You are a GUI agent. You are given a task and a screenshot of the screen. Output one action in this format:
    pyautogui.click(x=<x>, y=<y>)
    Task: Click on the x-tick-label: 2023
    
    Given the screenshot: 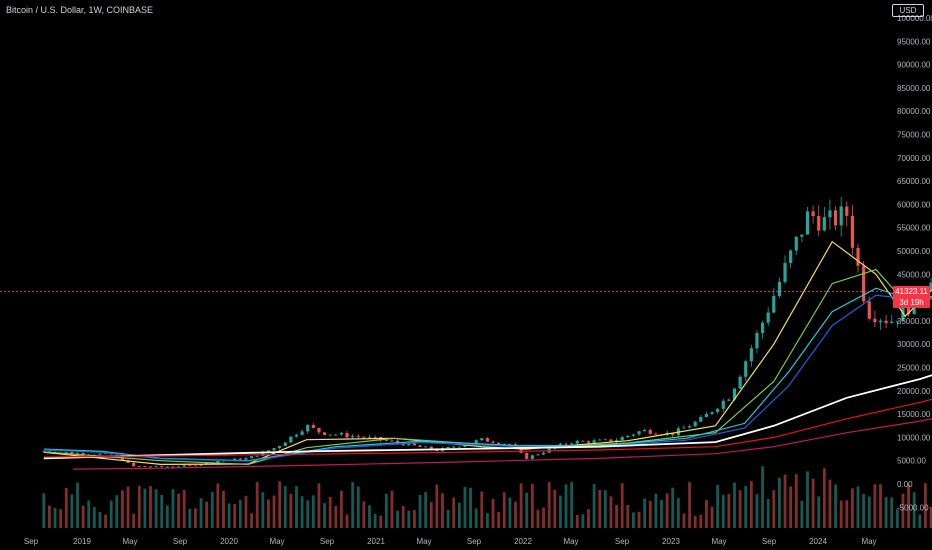 What is the action you would take?
    pyautogui.click(x=671, y=541)
    